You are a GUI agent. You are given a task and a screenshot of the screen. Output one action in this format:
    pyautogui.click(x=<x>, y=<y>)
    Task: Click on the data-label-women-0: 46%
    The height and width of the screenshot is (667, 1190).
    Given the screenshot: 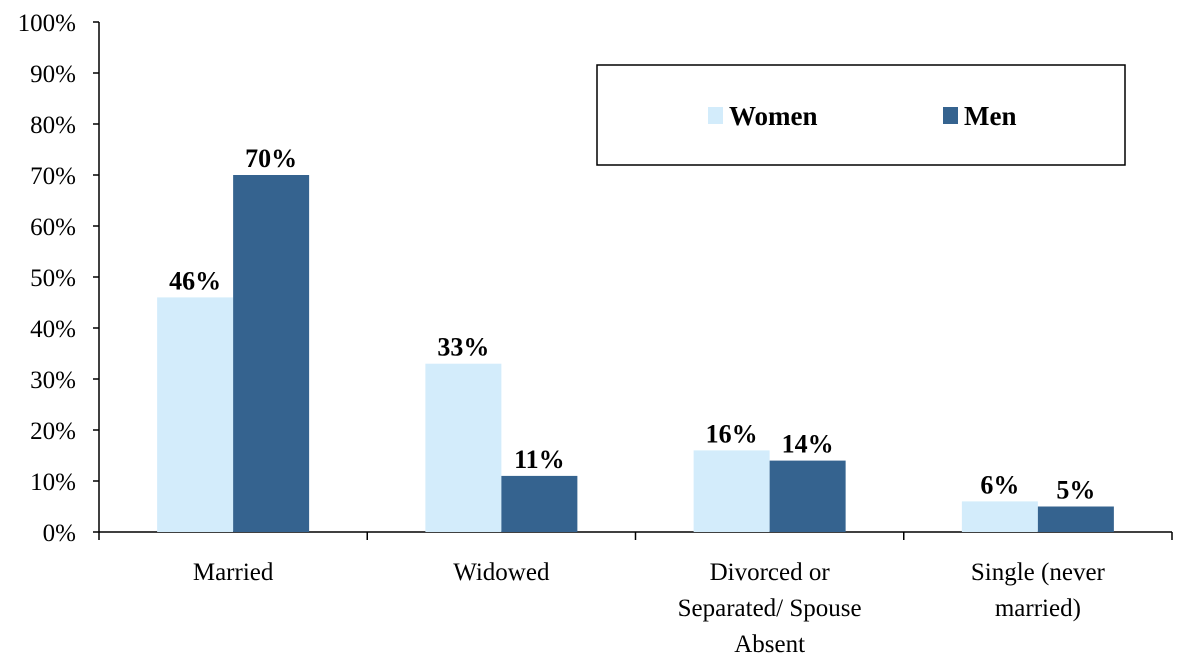 What is the action you would take?
    pyautogui.click(x=195, y=280)
    